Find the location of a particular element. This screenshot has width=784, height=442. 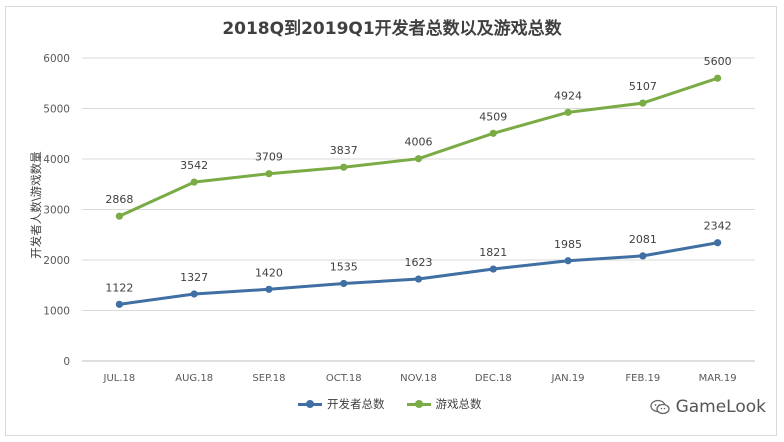

data-label: 3837 is located at coordinates (344, 150).